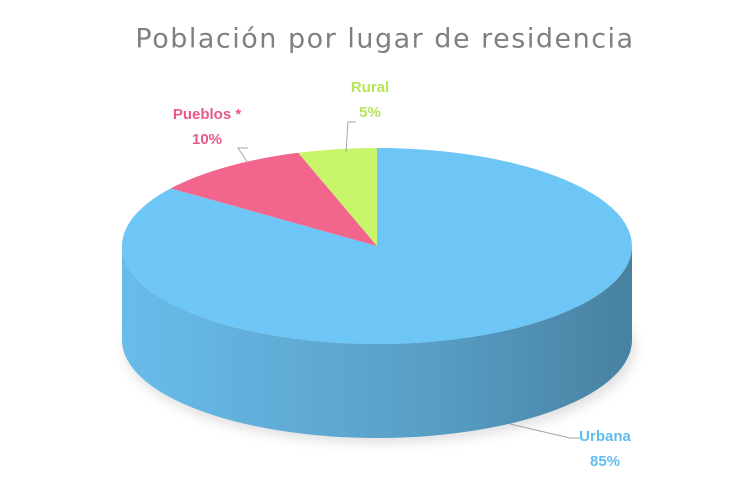  Describe the element at coordinates (370, 87) in the screenshot. I see `slice-label: Rural` at that location.